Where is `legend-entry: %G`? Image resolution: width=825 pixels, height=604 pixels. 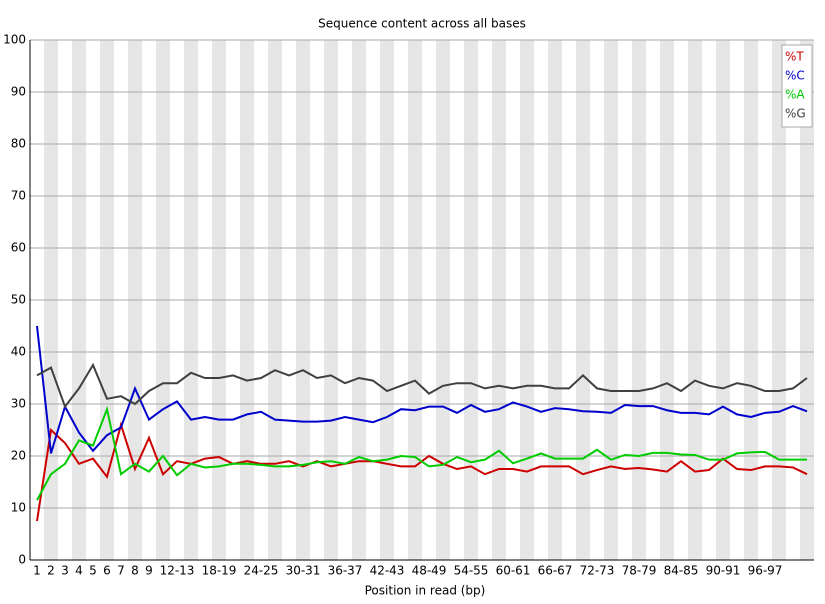
legend-entry: %G is located at coordinates (795, 114).